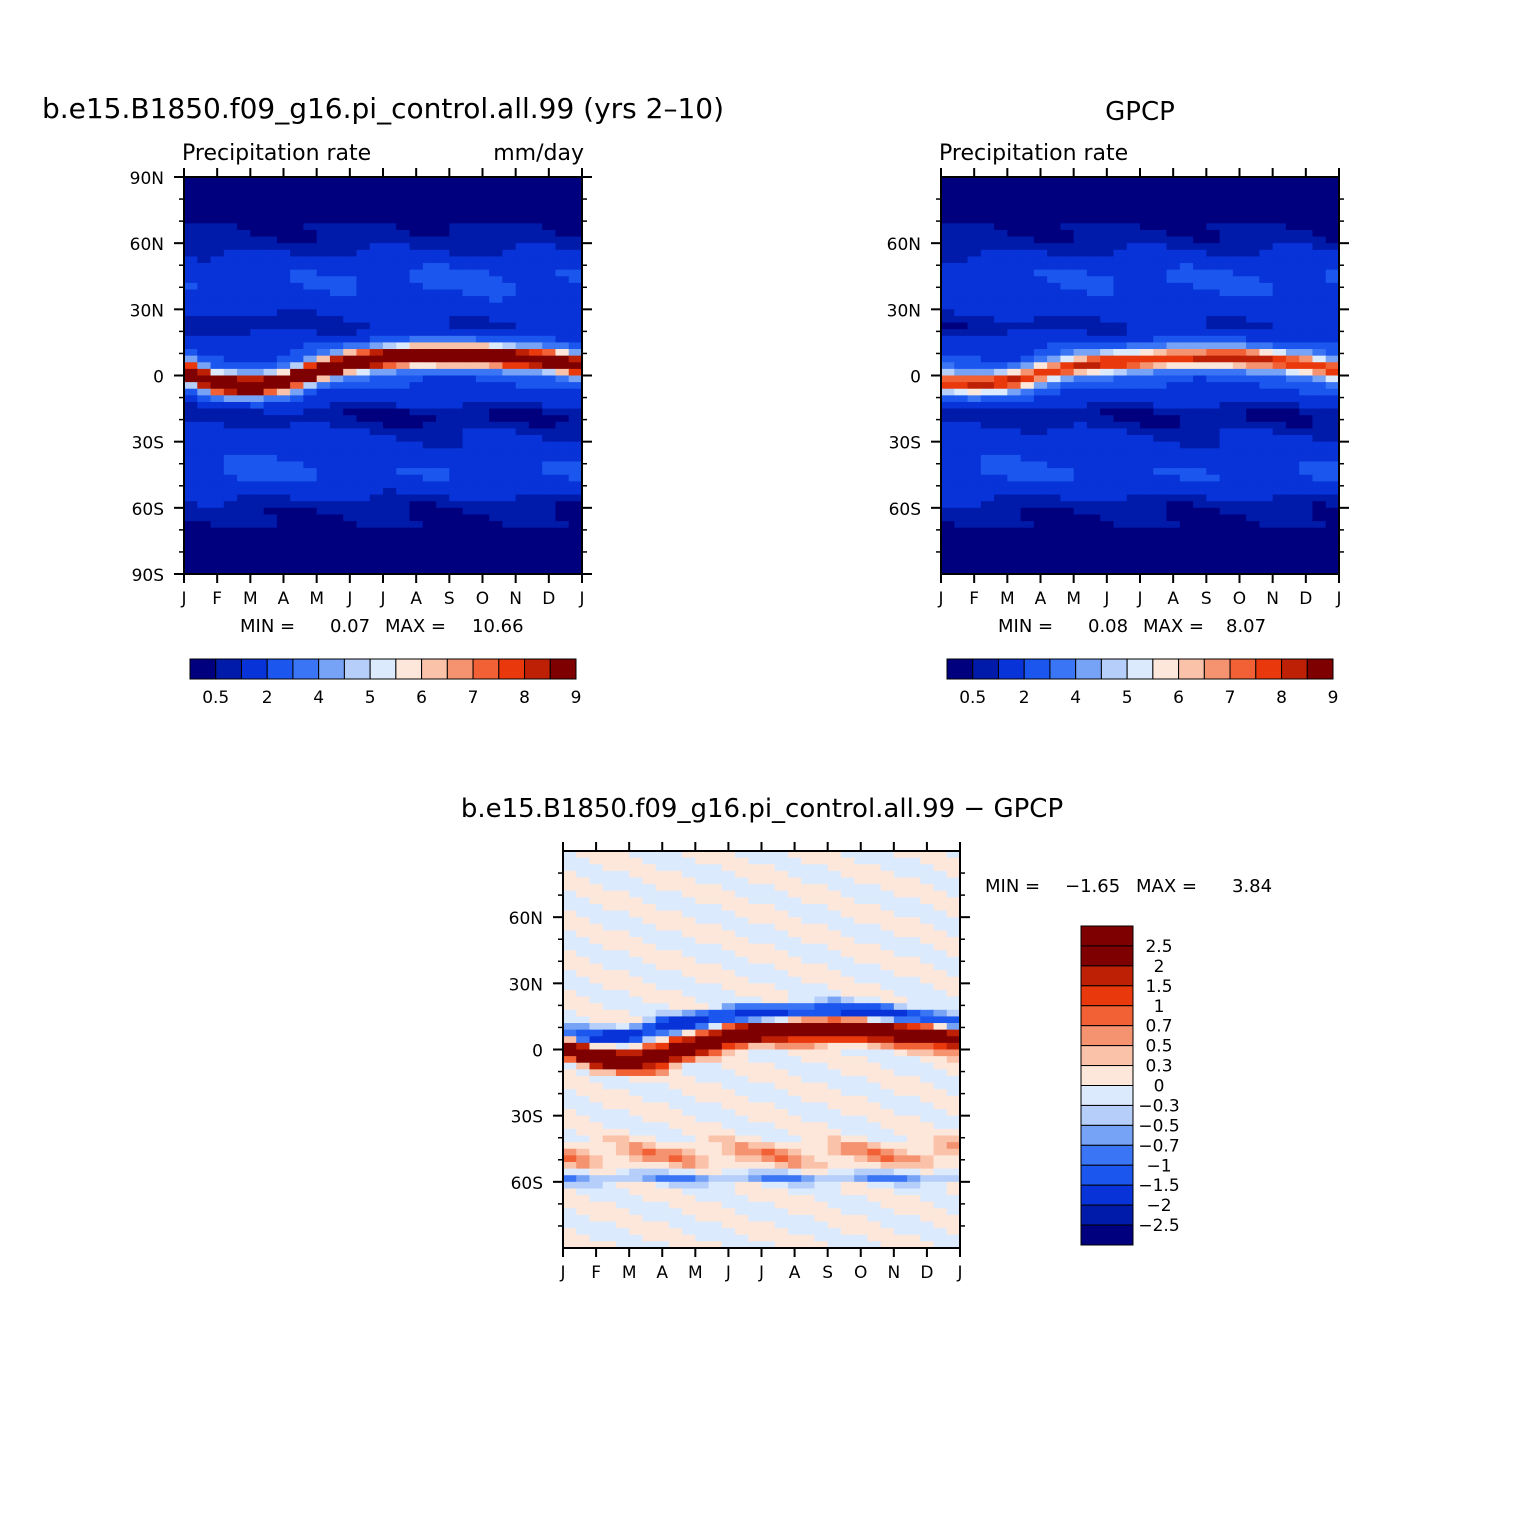 The width and height of the screenshot is (1524, 1524). Describe the element at coordinates (905, 444) in the screenshot. I see `y-tick-label: 30S` at that location.